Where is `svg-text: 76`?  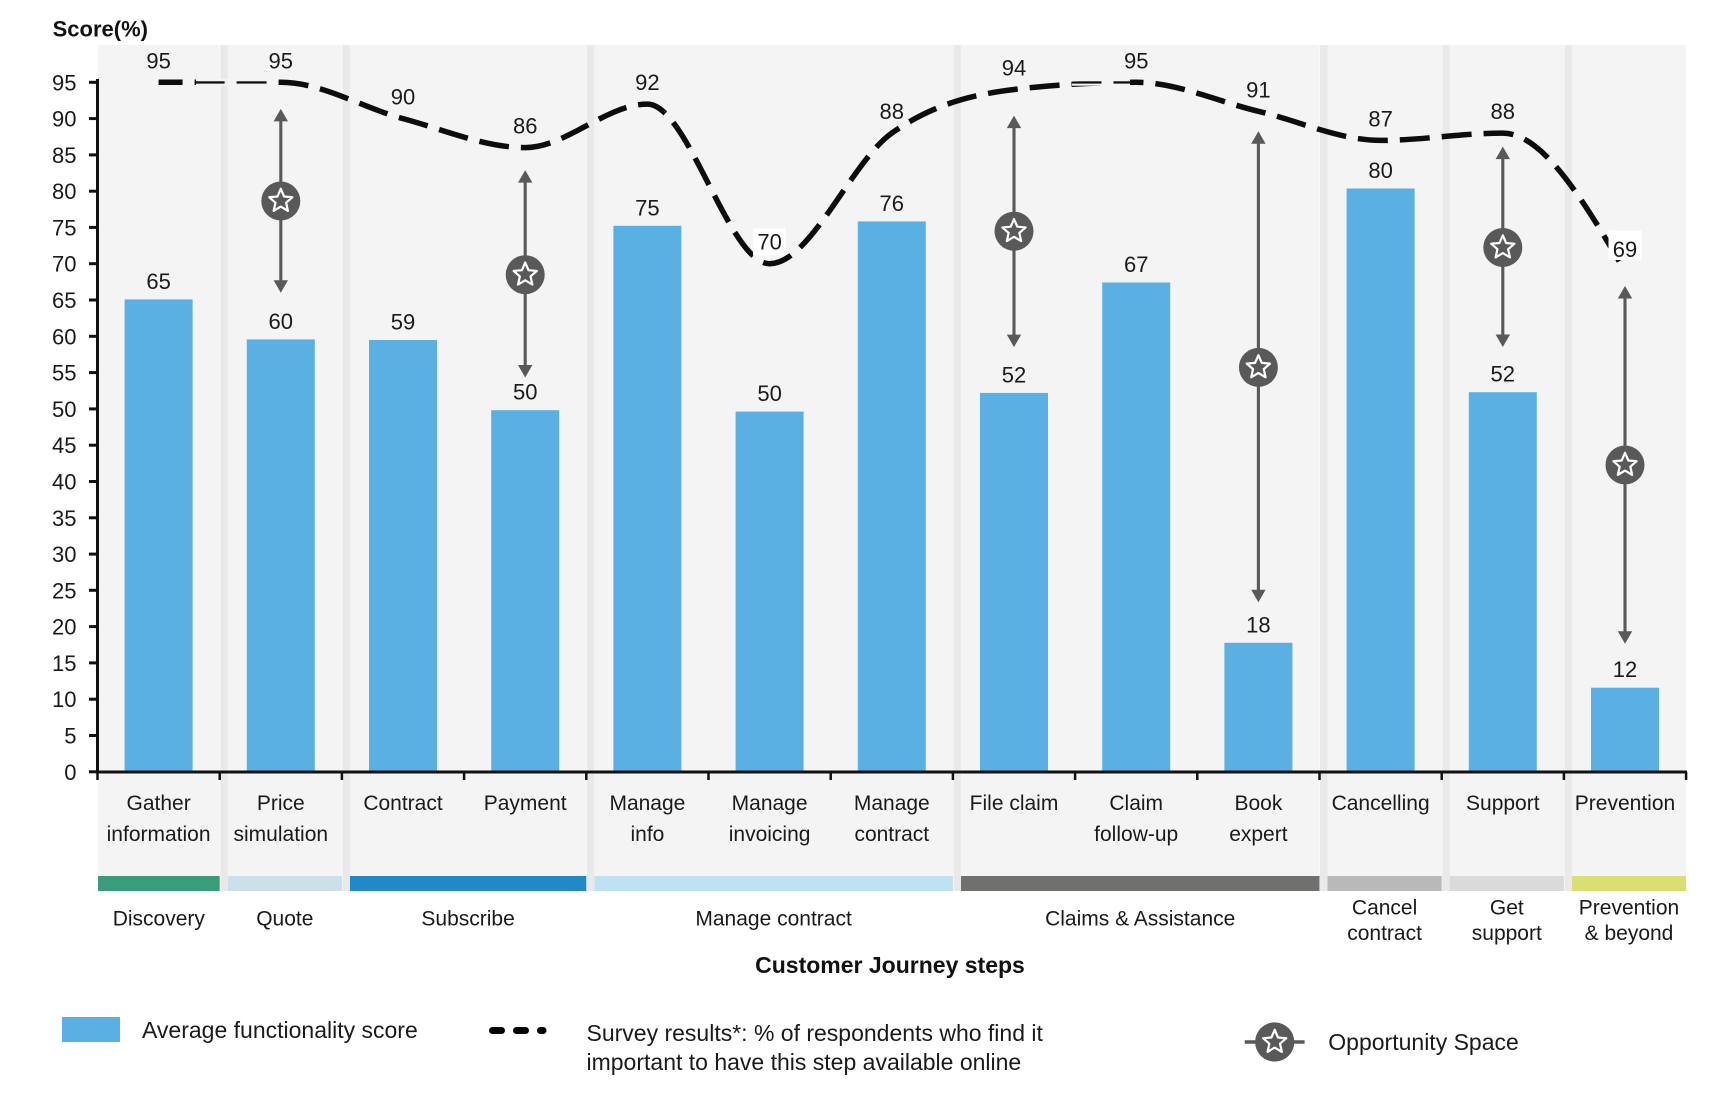
svg-text: 76 is located at coordinates (892, 203).